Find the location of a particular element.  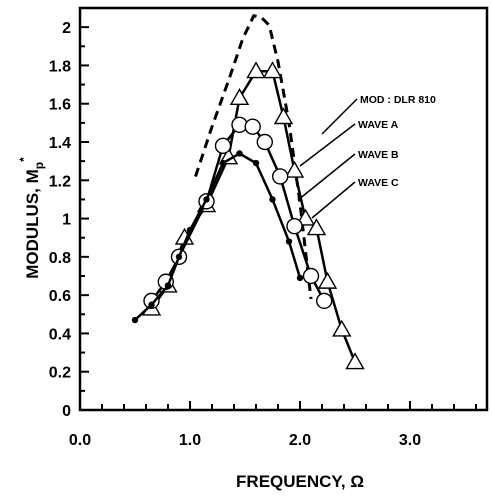

y-axis-title-main: MODULUS, M is located at coordinates (32, 224).